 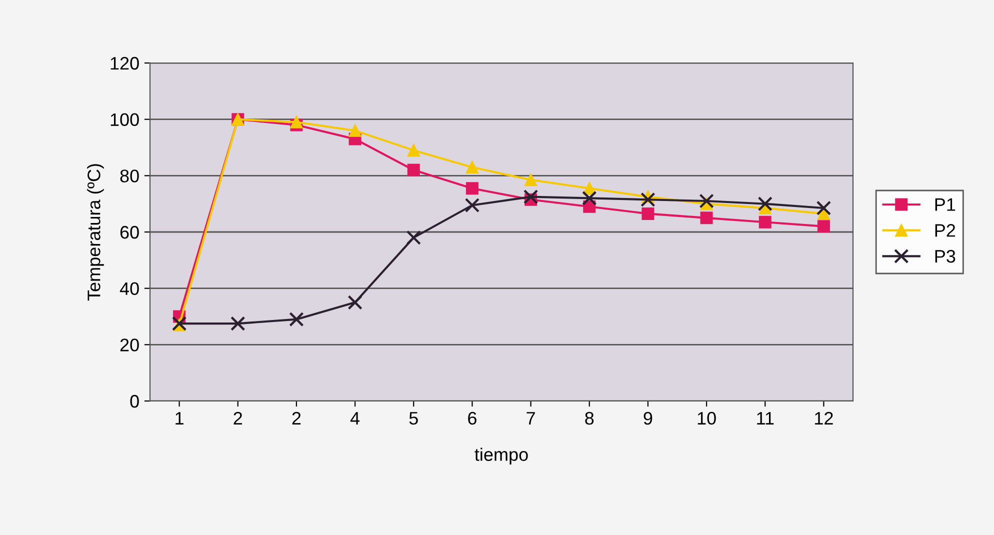 What do you see at coordinates (707, 418) in the screenshot?
I see `x-tick-label: 10` at bounding box center [707, 418].